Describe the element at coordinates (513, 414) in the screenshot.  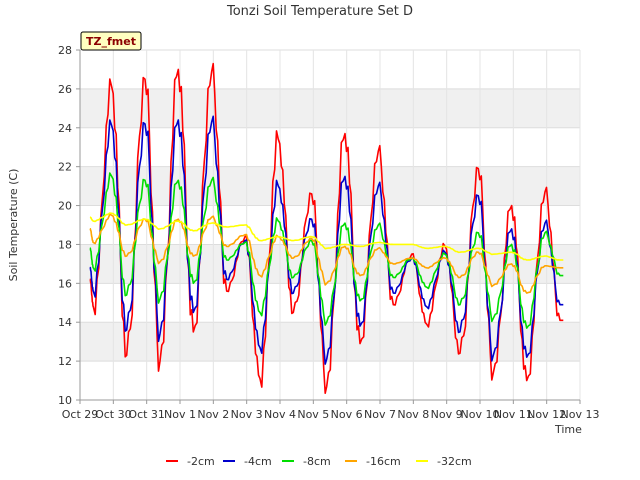
I see `x-tick-label: Nov 11` at that location.